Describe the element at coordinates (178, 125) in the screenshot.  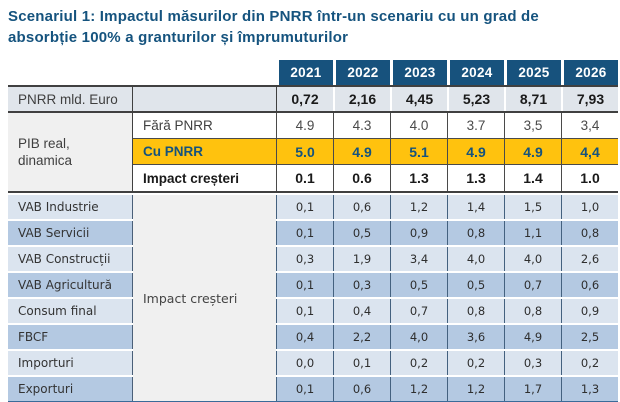
I see `row-label-fara-pnrr: Fără PNRR` at that location.